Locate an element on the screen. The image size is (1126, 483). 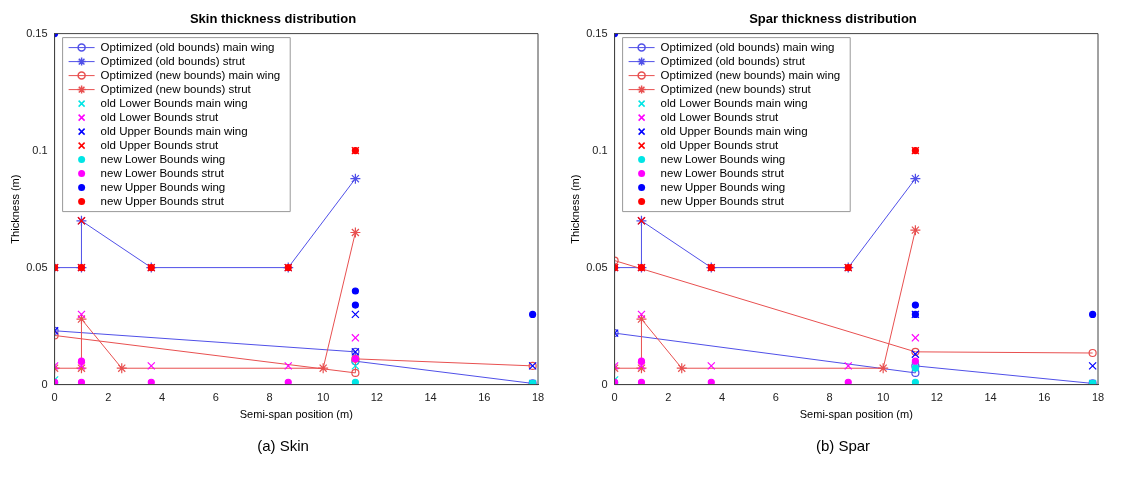
text: (b) Spar is located at coordinates (843, 445).